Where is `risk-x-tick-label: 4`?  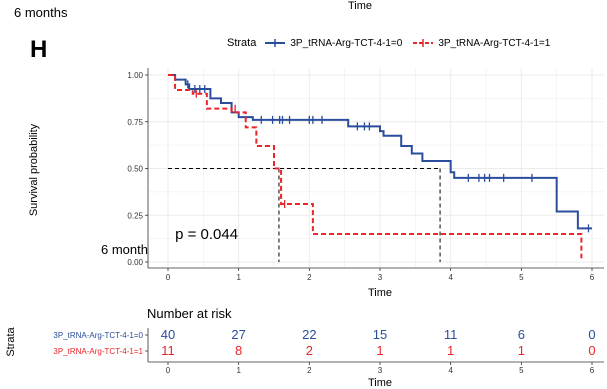 risk-x-tick-label: 4 is located at coordinates (450, 370).